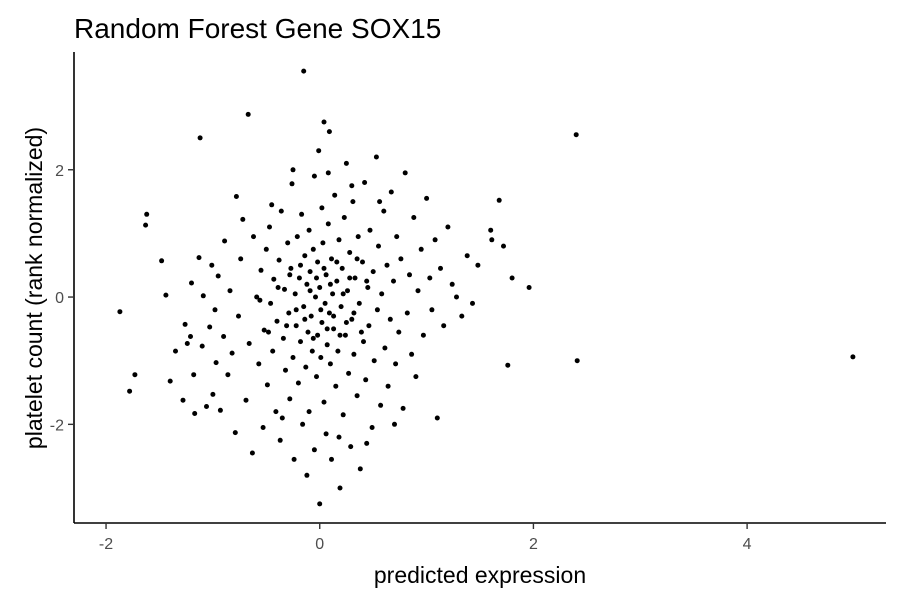 This screenshot has width=900, height=600. What do you see at coordinates (57, 425) in the screenshot?
I see `y-tick-label: -2` at bounding box center [57, 425].